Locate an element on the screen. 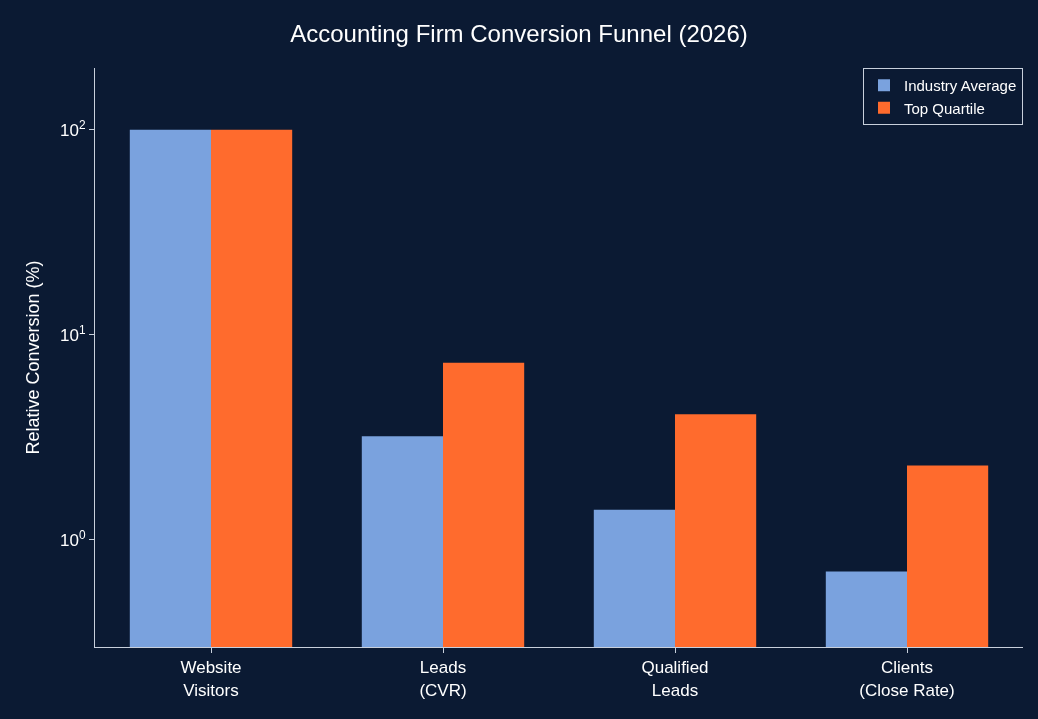 The height and width of the screenshot is (719, 1038). x-tick-label: Clients (Close Rate) is located at coordinates (907, 679).